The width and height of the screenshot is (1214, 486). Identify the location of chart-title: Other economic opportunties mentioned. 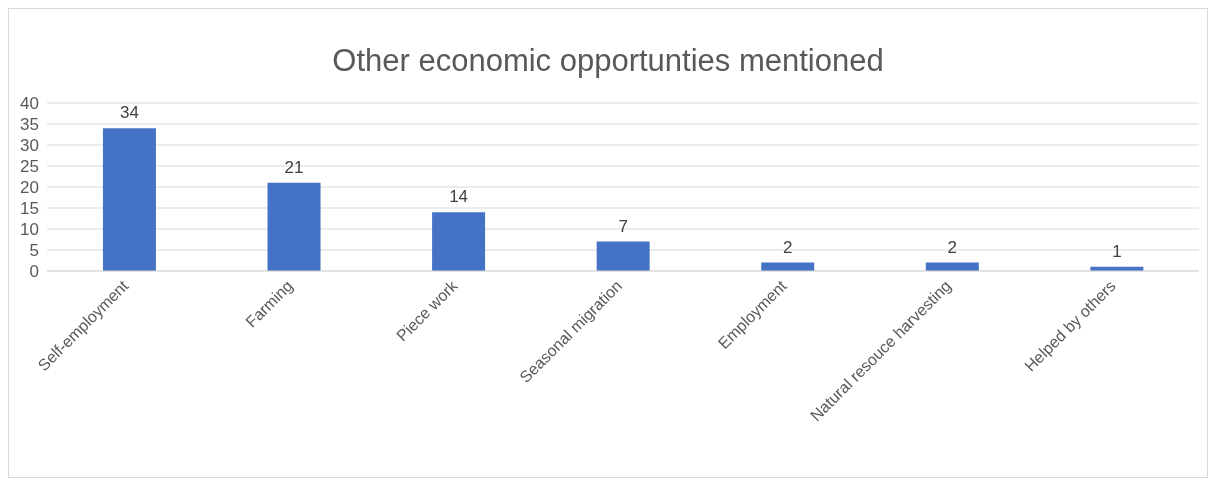
(608, 61).